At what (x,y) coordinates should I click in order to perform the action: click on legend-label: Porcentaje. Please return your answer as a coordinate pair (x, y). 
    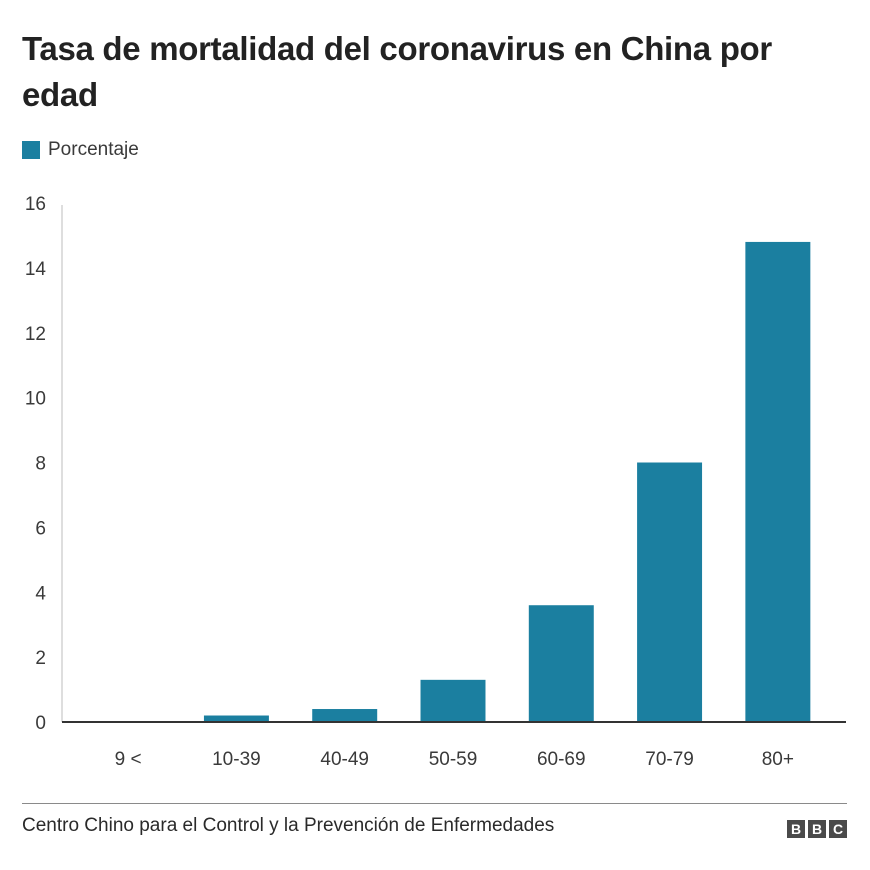
    Looking at the image, I should click on (93, 149).